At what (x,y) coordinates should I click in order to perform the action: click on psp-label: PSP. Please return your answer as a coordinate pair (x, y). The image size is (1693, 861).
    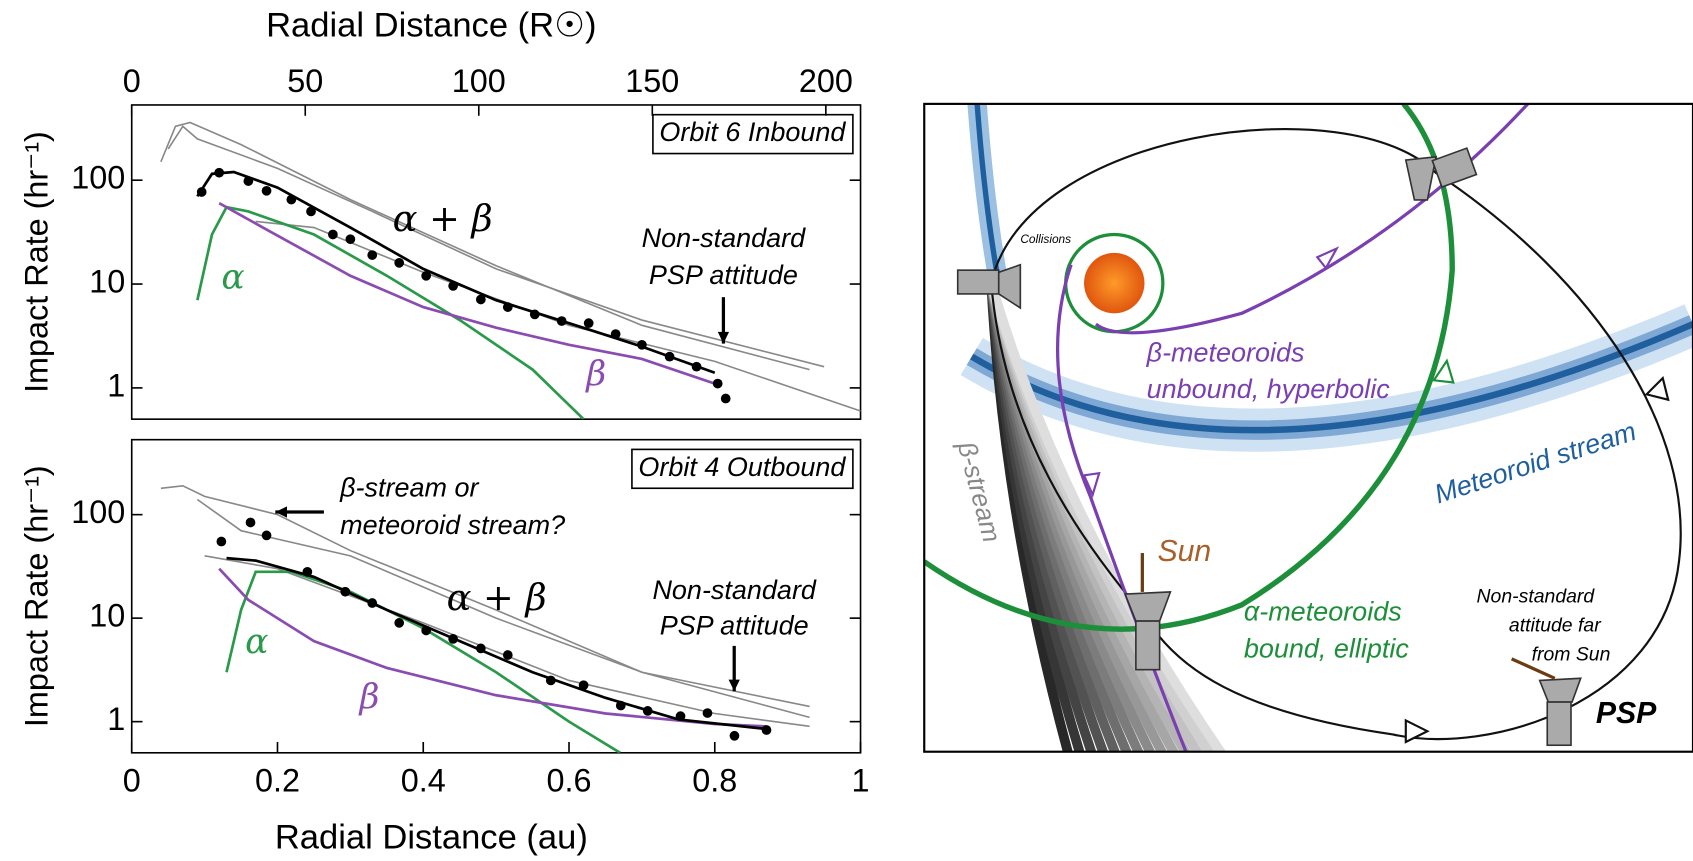
    Looking at the image, I should click on (1626, 713).